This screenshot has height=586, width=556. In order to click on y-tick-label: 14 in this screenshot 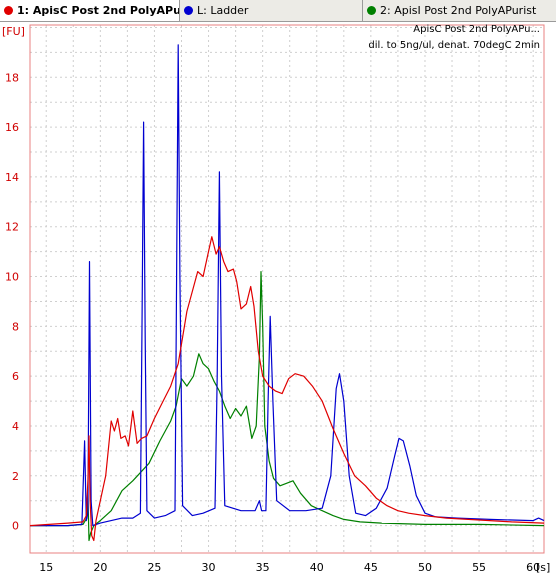, I will do `click(12, 177)`.